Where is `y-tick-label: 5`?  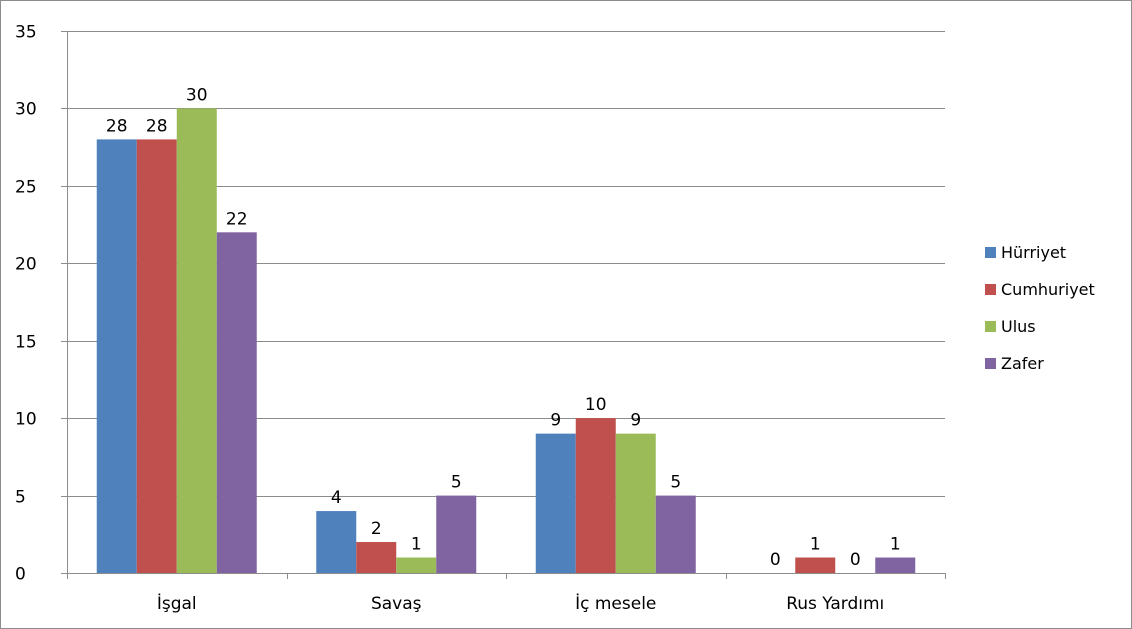
y-tick-label: 5 is located at coordinates (20, 498).